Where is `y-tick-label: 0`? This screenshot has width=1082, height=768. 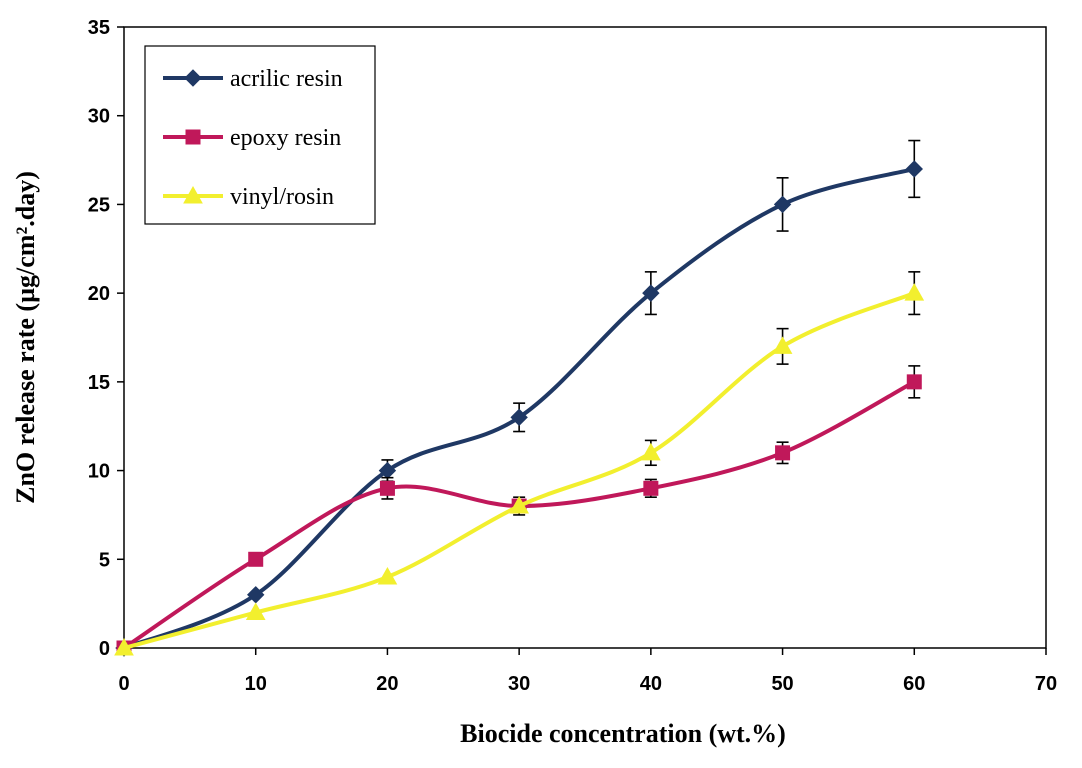 y-tick-label: 0 is located at coordinates (104, 649).